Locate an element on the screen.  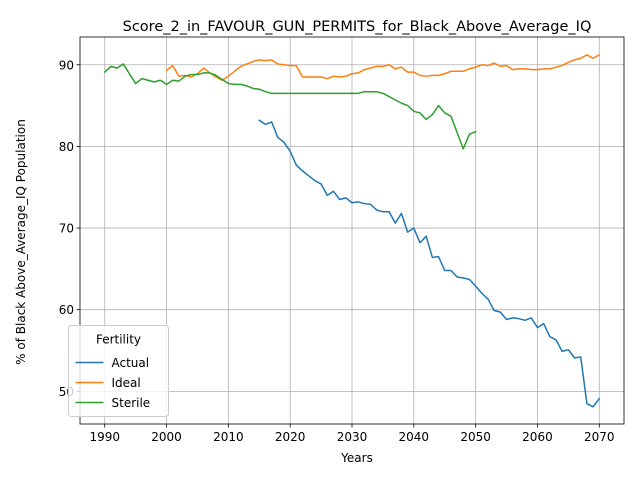
x-tick-label: 2000 is located at coordinates (166, 437).